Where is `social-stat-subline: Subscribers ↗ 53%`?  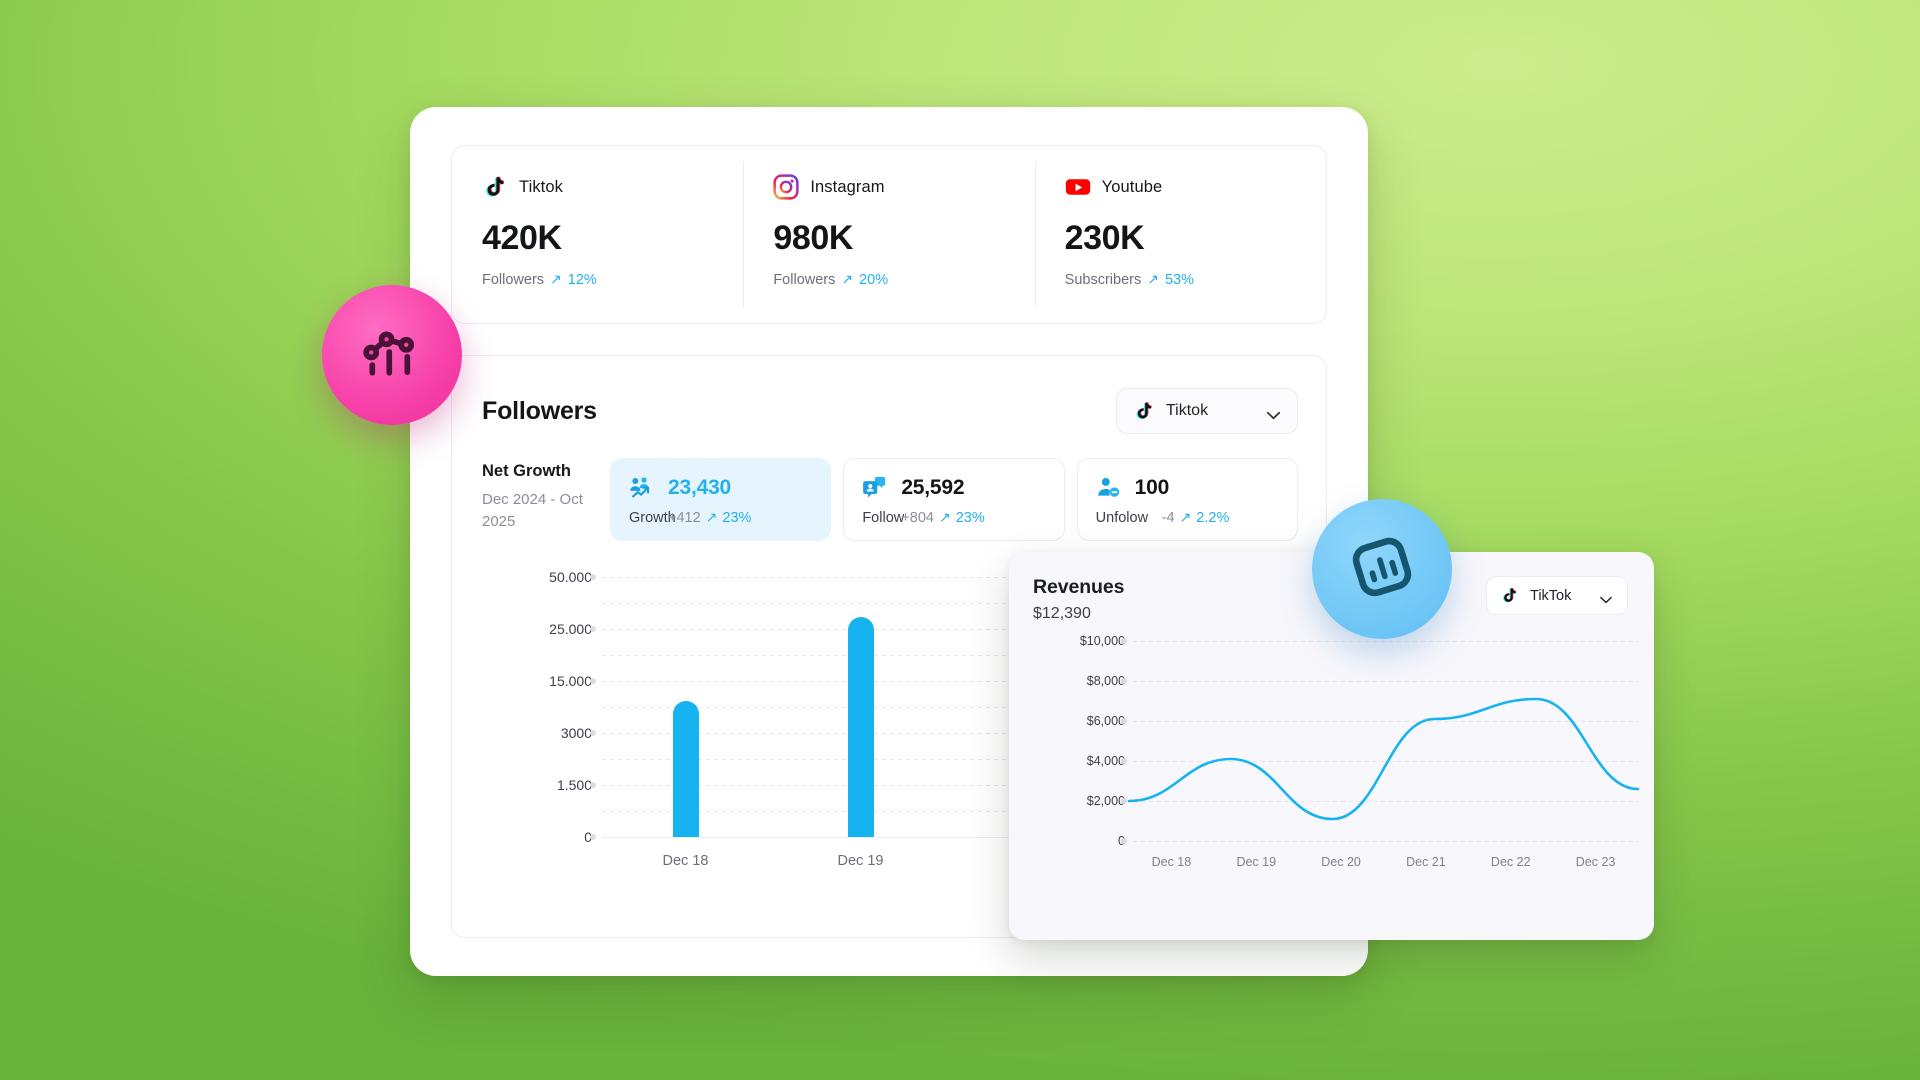
social-stat-subline: Subscribers ↗ 53% is located at coordinates (1195, 279).